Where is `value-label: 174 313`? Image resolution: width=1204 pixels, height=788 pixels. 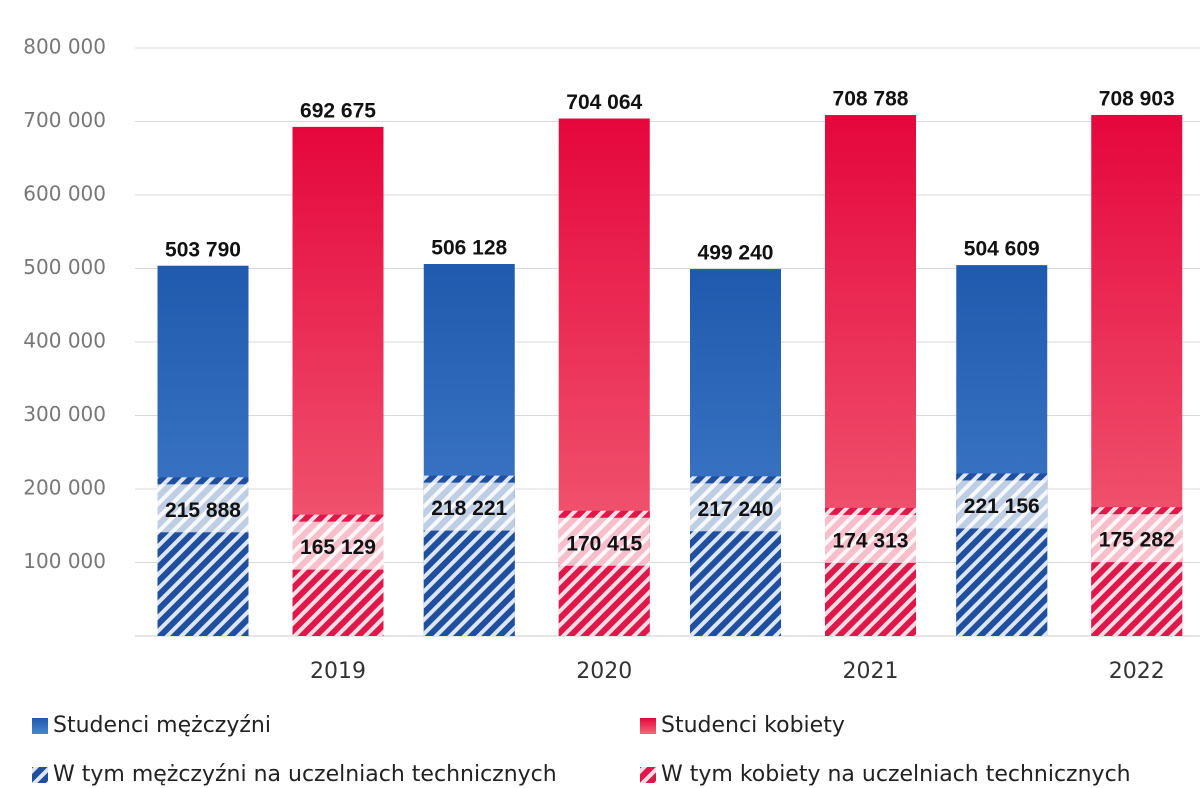
value-label: 174 313 is located at coordinates (871, 540).